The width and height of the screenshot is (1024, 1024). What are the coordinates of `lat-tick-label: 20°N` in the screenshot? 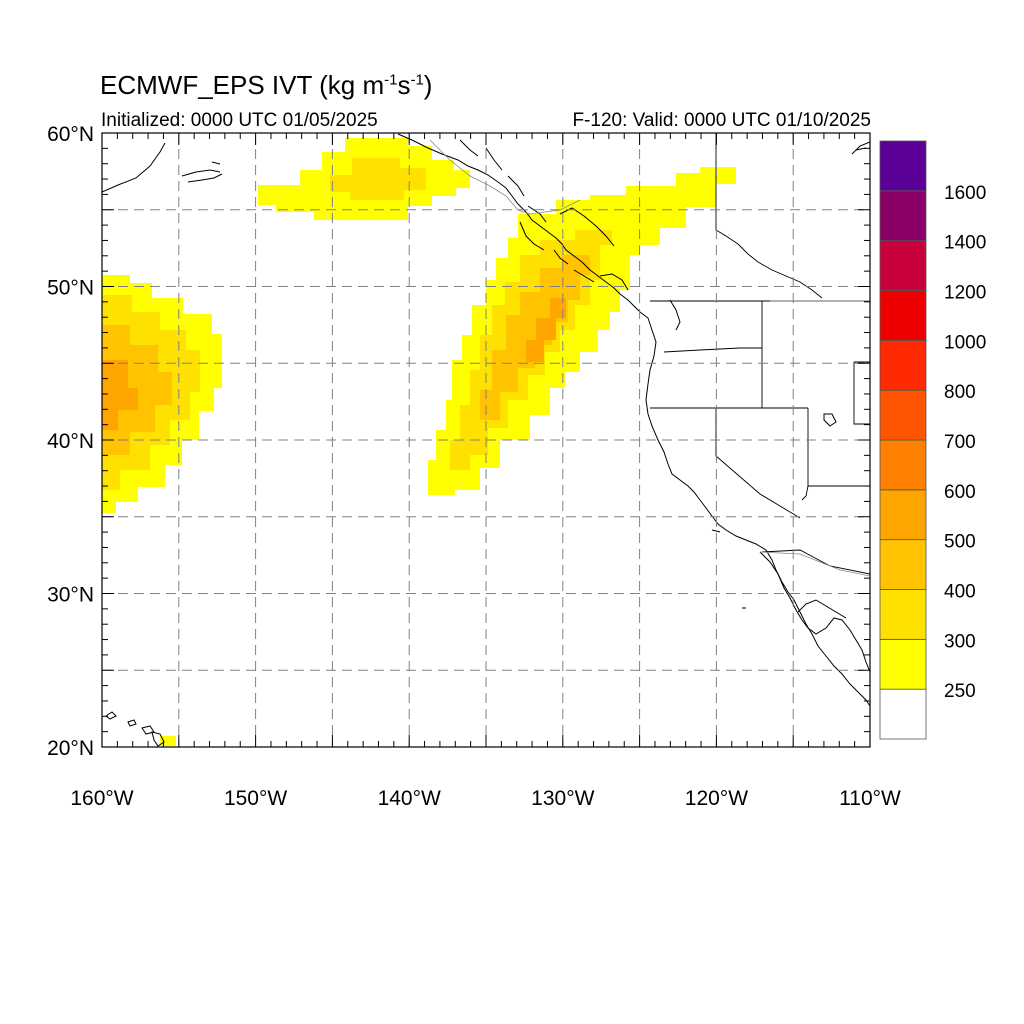 It's located at (70, 748).